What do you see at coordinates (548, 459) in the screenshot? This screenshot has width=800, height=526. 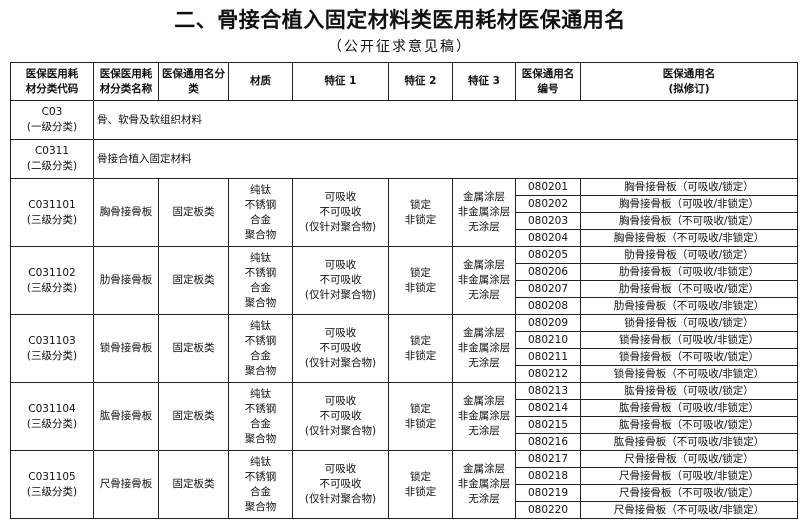 I see `generic-name-code: 080217` at bounding box center [548, 459].